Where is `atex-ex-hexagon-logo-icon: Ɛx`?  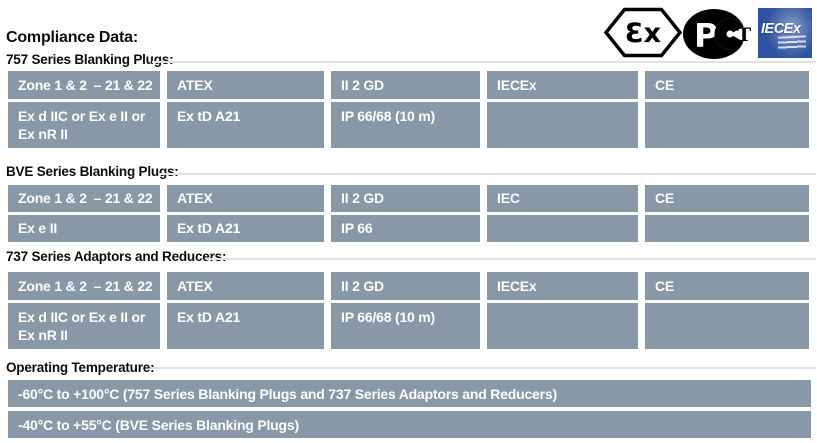
atex-ex-hexagon-logo-icon: Ɛx is located at coordinates (643, 32).